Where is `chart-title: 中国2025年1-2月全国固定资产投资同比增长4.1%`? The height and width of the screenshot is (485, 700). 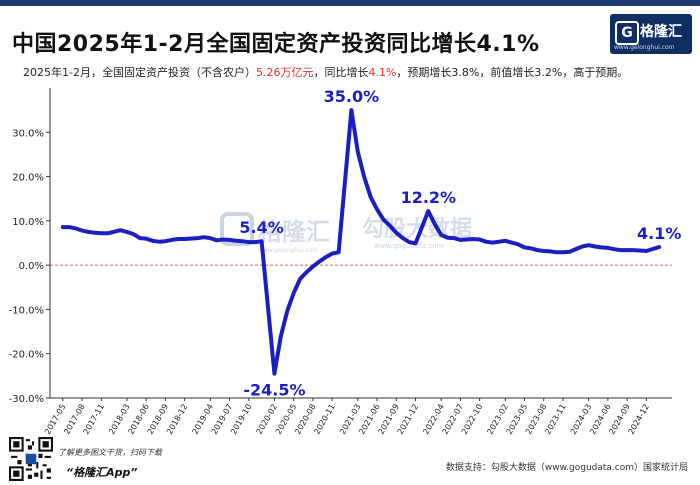
chart-title: 中国2025年1-2月全国固定资产投资同比增长4.1% is located at coordinates (276, 44).